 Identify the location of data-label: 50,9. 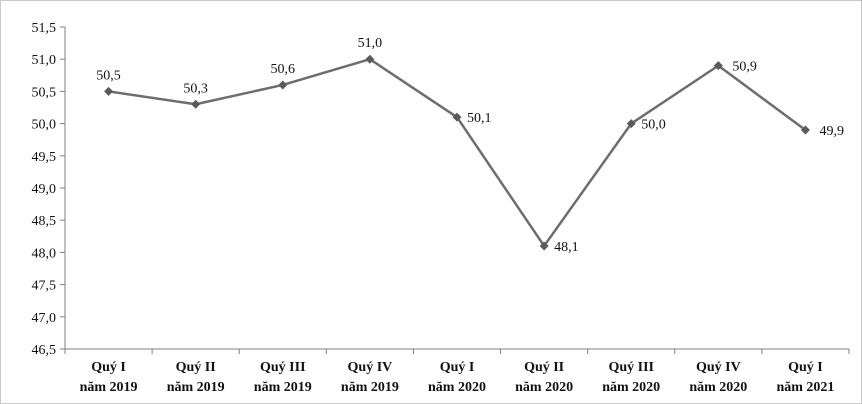
(744, 67).